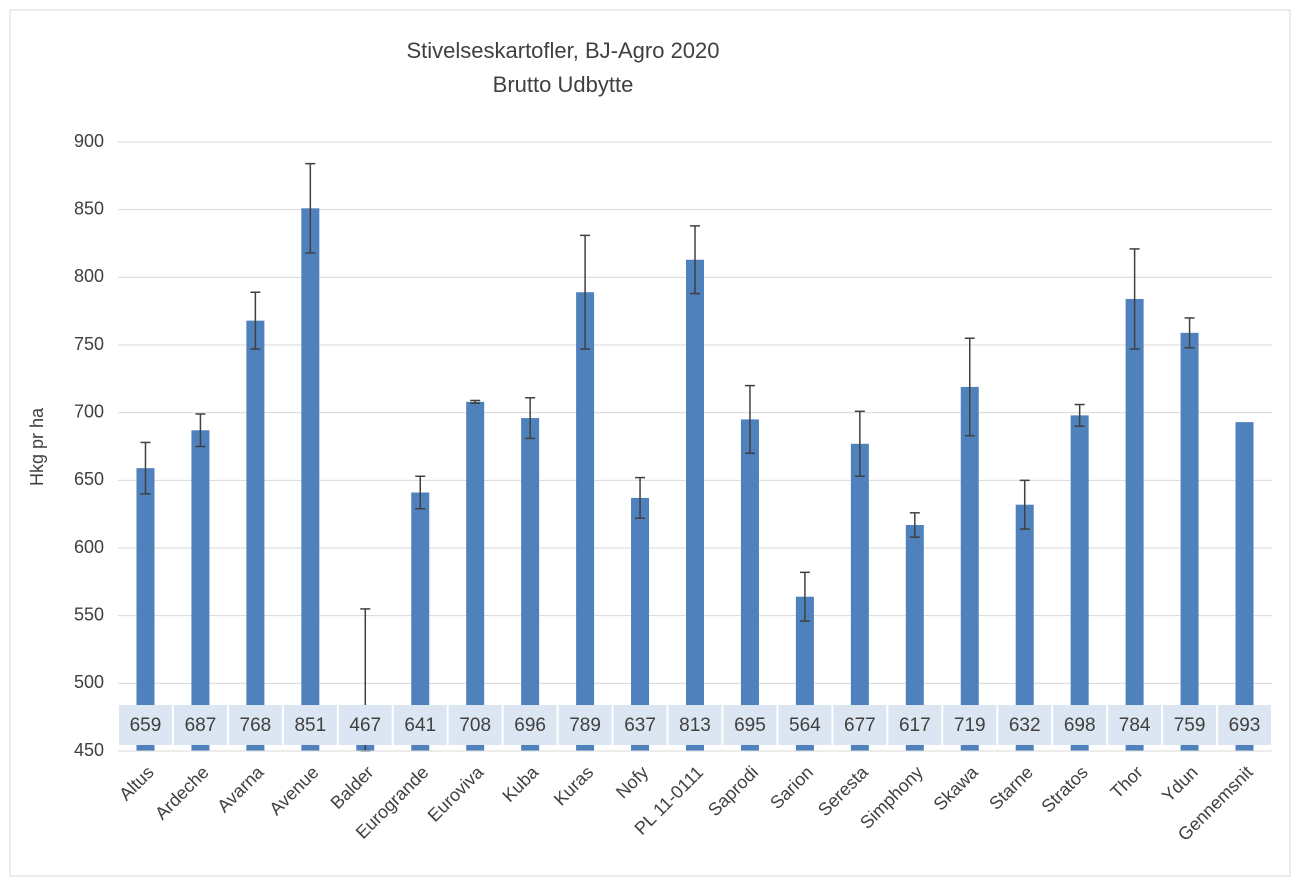 The width and height of the screenshot is (1292, 884). I want to click on y-tick-label: 750, so click(89, 344).